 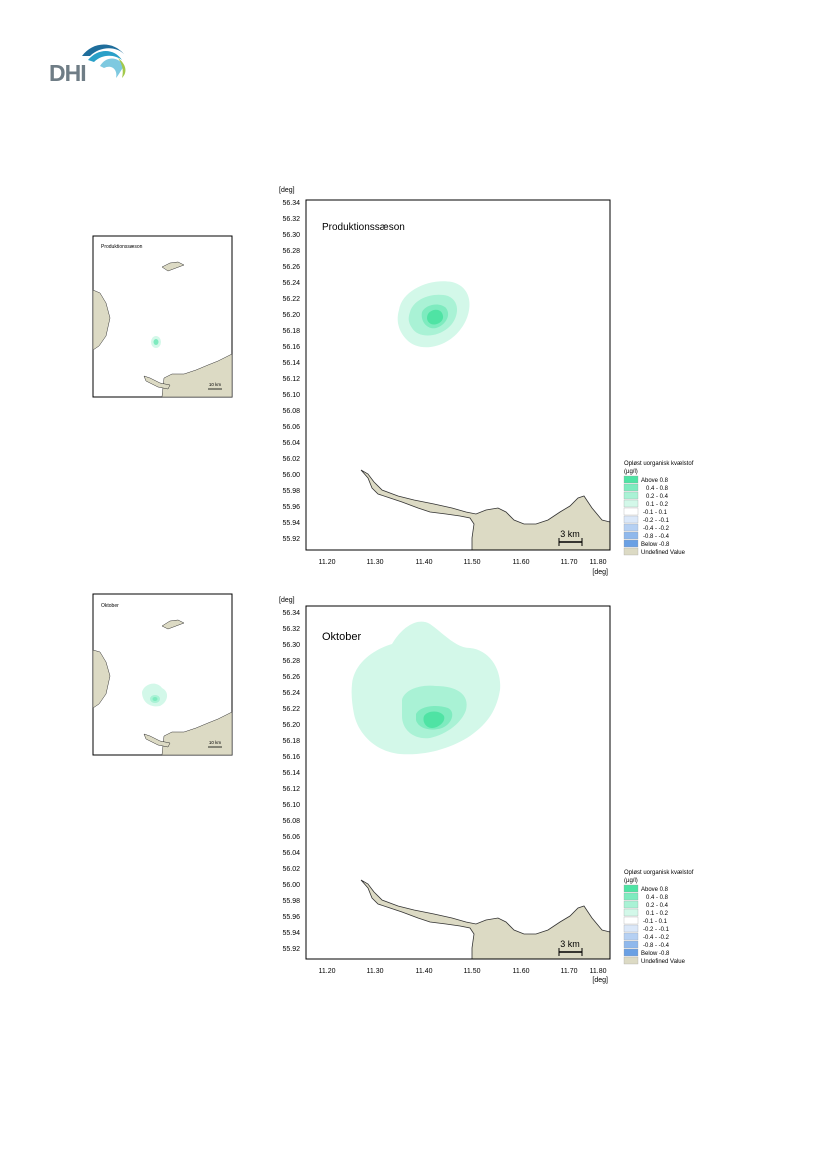 I want to click on dhi-logo-text: DHI, so click(x=68, y=73).